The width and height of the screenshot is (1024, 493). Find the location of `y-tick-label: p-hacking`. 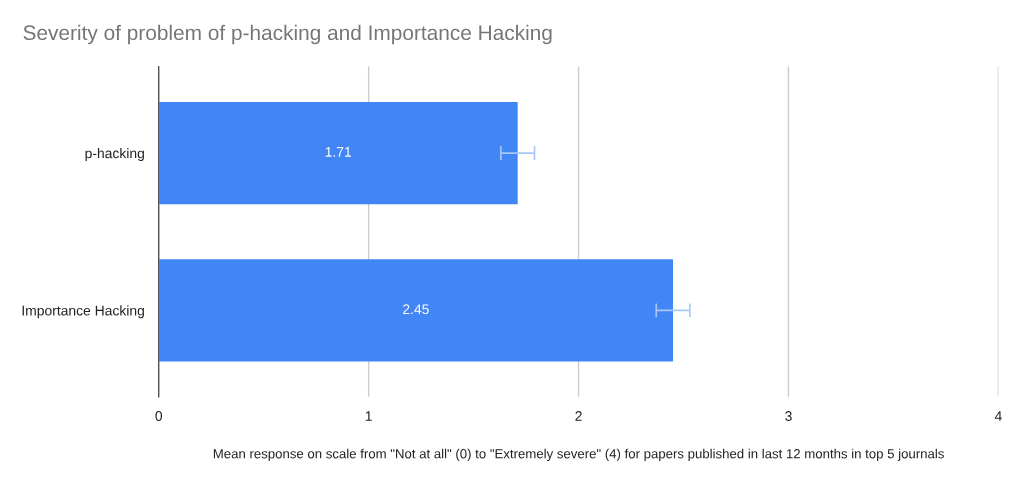

y-tick-label: p-hacking is located at coordinates (114, 154).